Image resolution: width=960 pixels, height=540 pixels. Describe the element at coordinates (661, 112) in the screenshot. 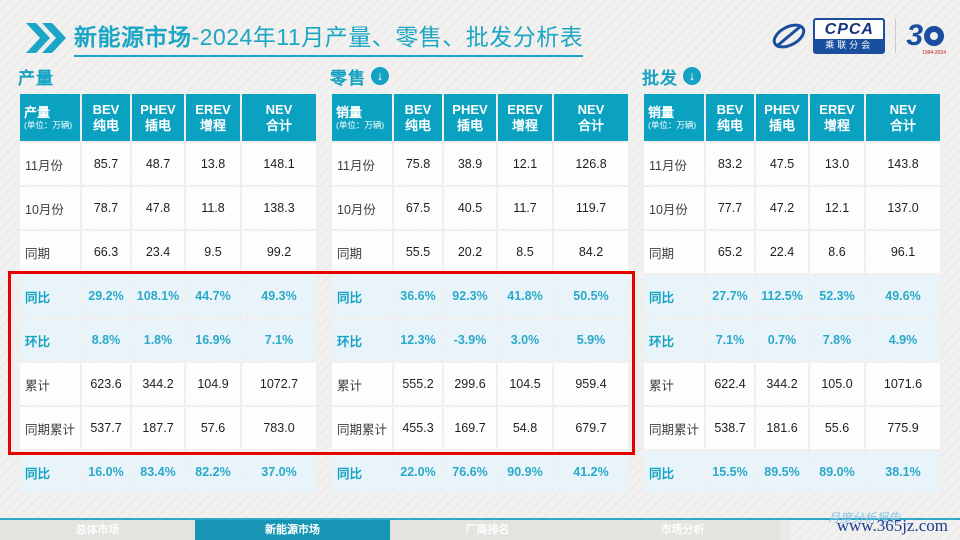

I see `unit-title: 销量` at that location.